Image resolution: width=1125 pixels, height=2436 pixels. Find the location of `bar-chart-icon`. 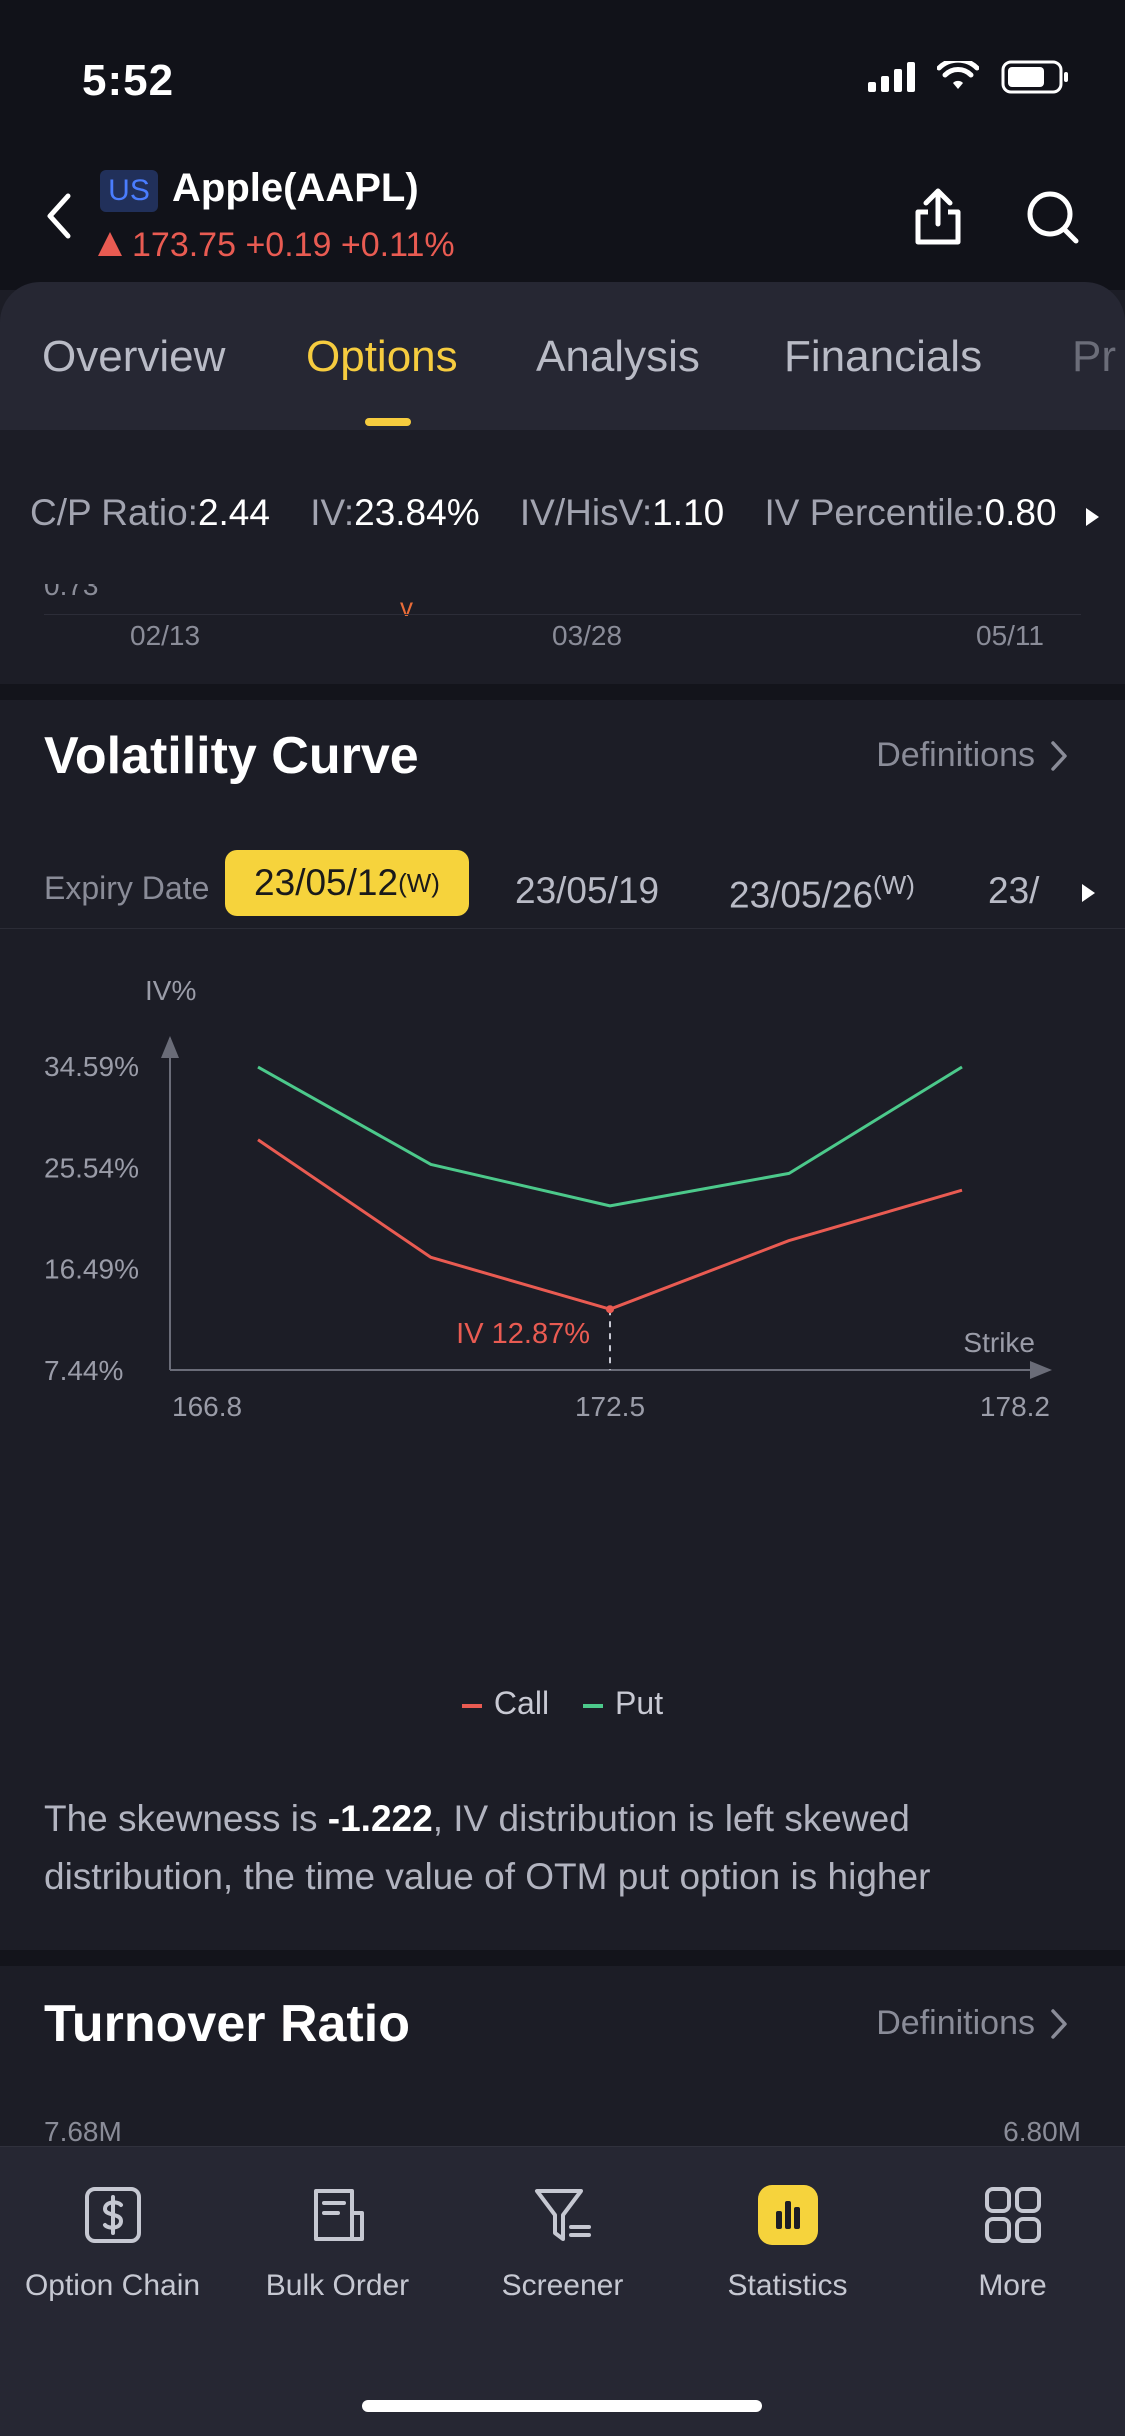

bar-chart-icon is located at coordinates (787, 2215).